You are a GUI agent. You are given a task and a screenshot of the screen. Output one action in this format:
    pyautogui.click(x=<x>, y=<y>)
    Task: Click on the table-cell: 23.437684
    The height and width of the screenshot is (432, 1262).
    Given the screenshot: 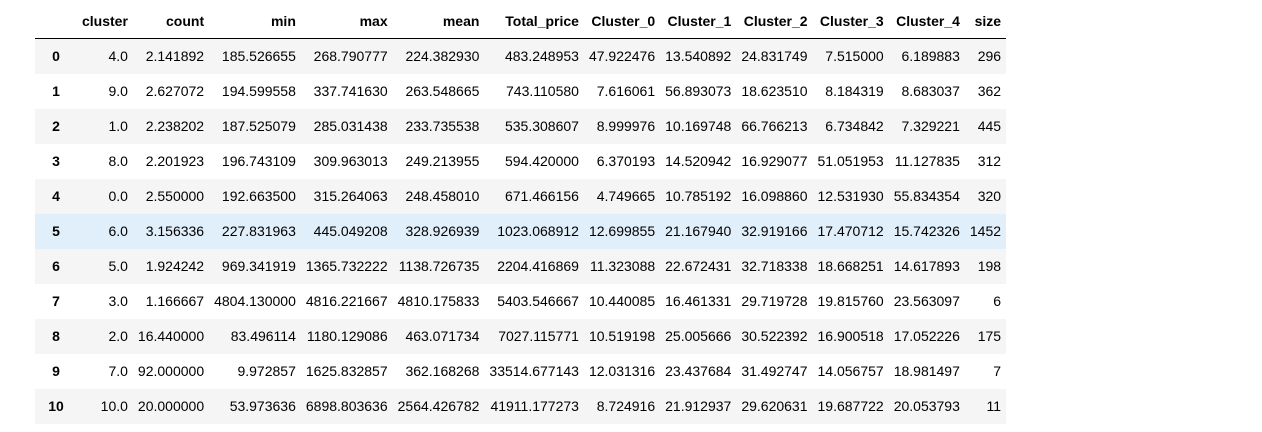 What is the action you would take?
    pyautogui.click(x=698, y=371)
    